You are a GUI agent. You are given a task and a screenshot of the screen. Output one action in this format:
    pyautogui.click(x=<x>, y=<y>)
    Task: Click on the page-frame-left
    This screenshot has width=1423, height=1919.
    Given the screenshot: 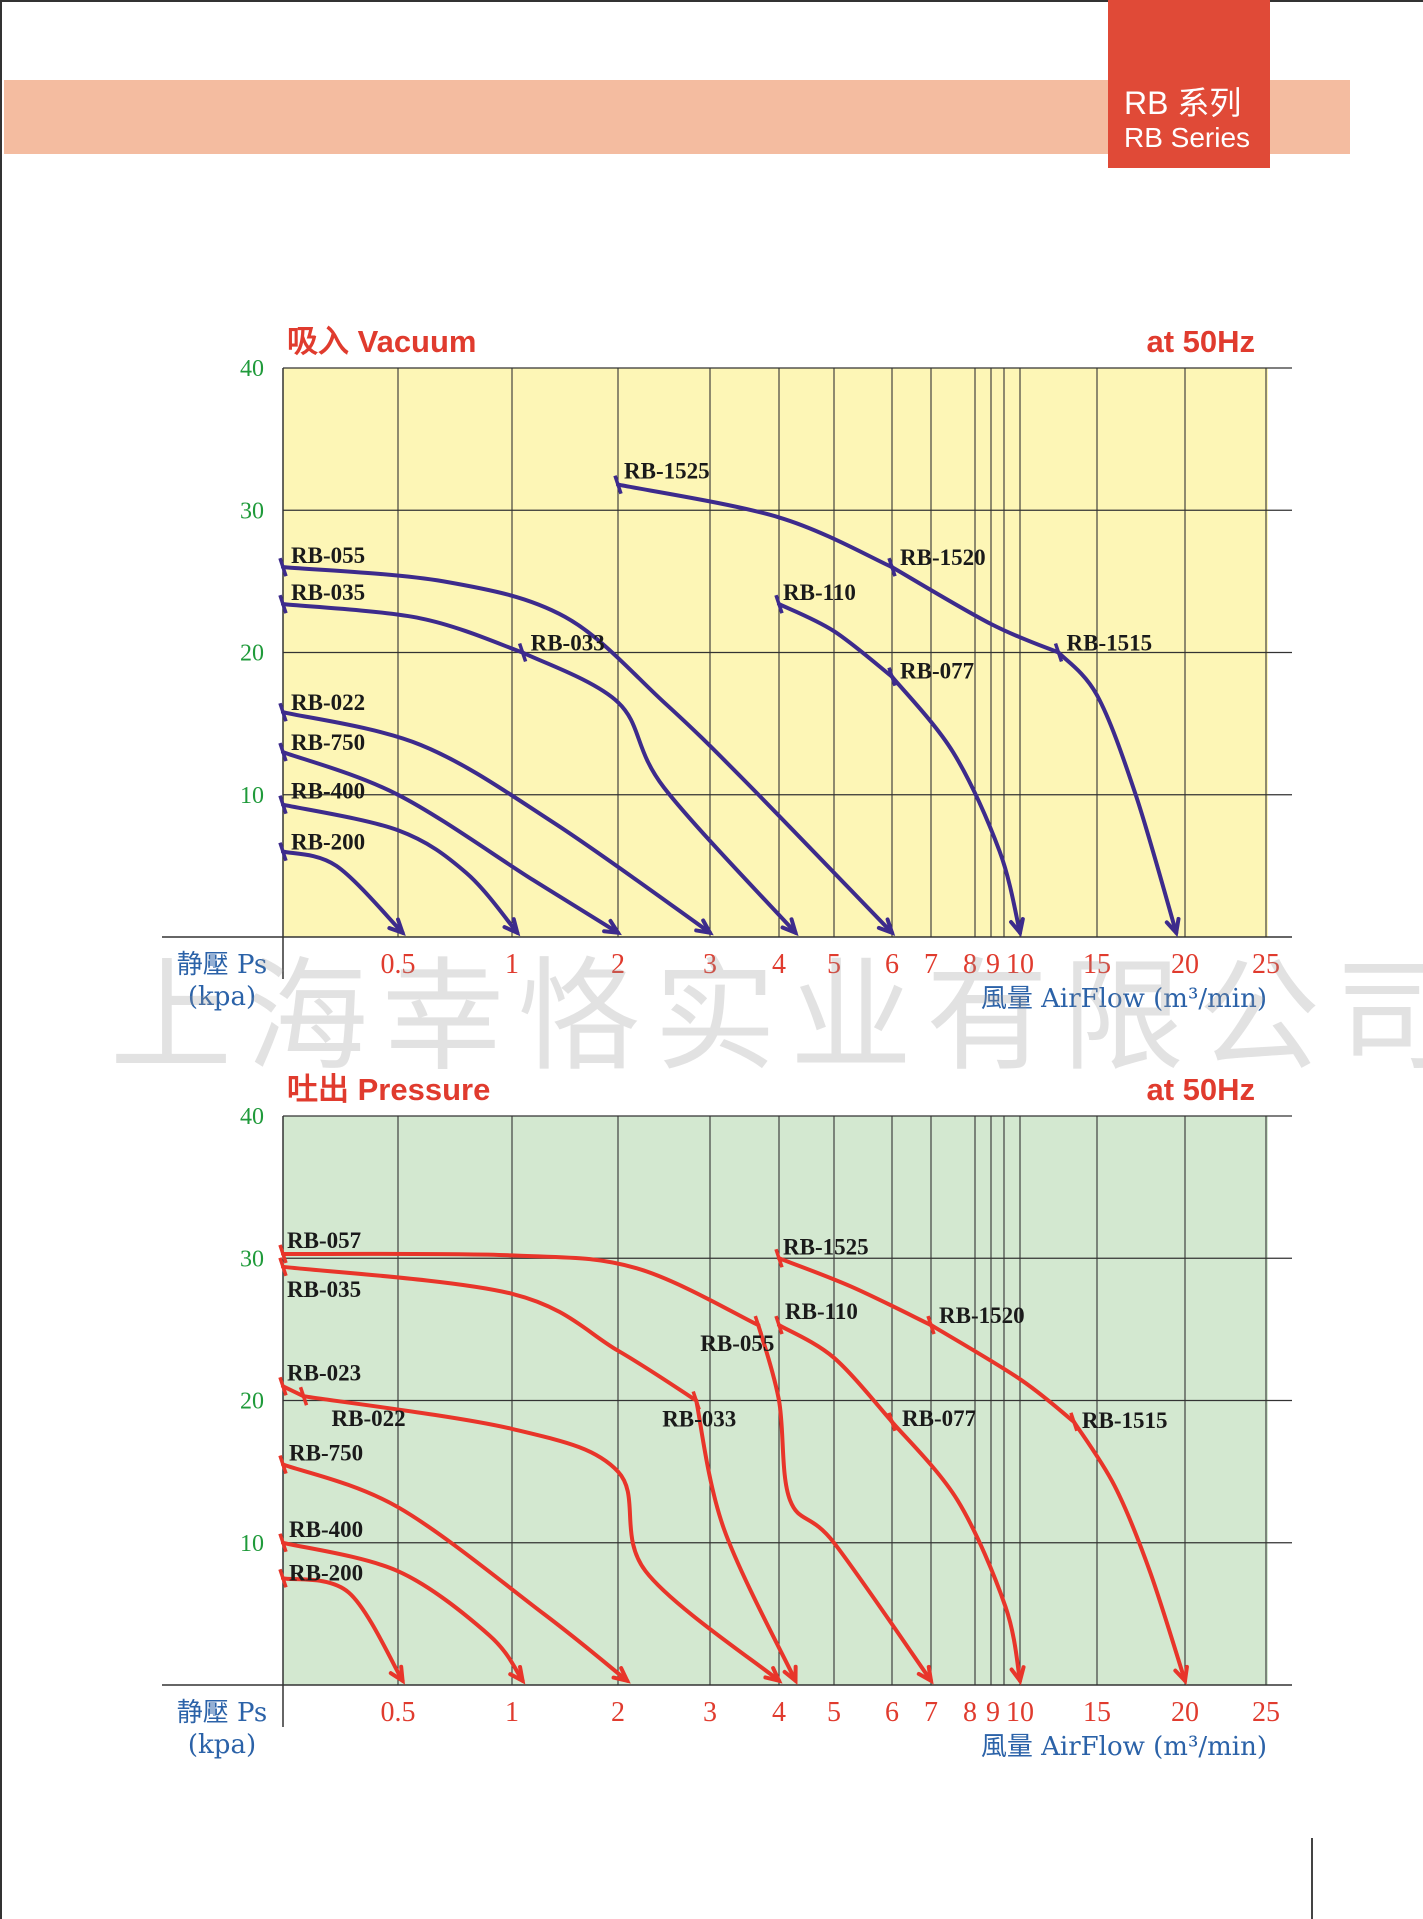 What is the action you would take?
    pyautogui.click(x=1, y=959)
    